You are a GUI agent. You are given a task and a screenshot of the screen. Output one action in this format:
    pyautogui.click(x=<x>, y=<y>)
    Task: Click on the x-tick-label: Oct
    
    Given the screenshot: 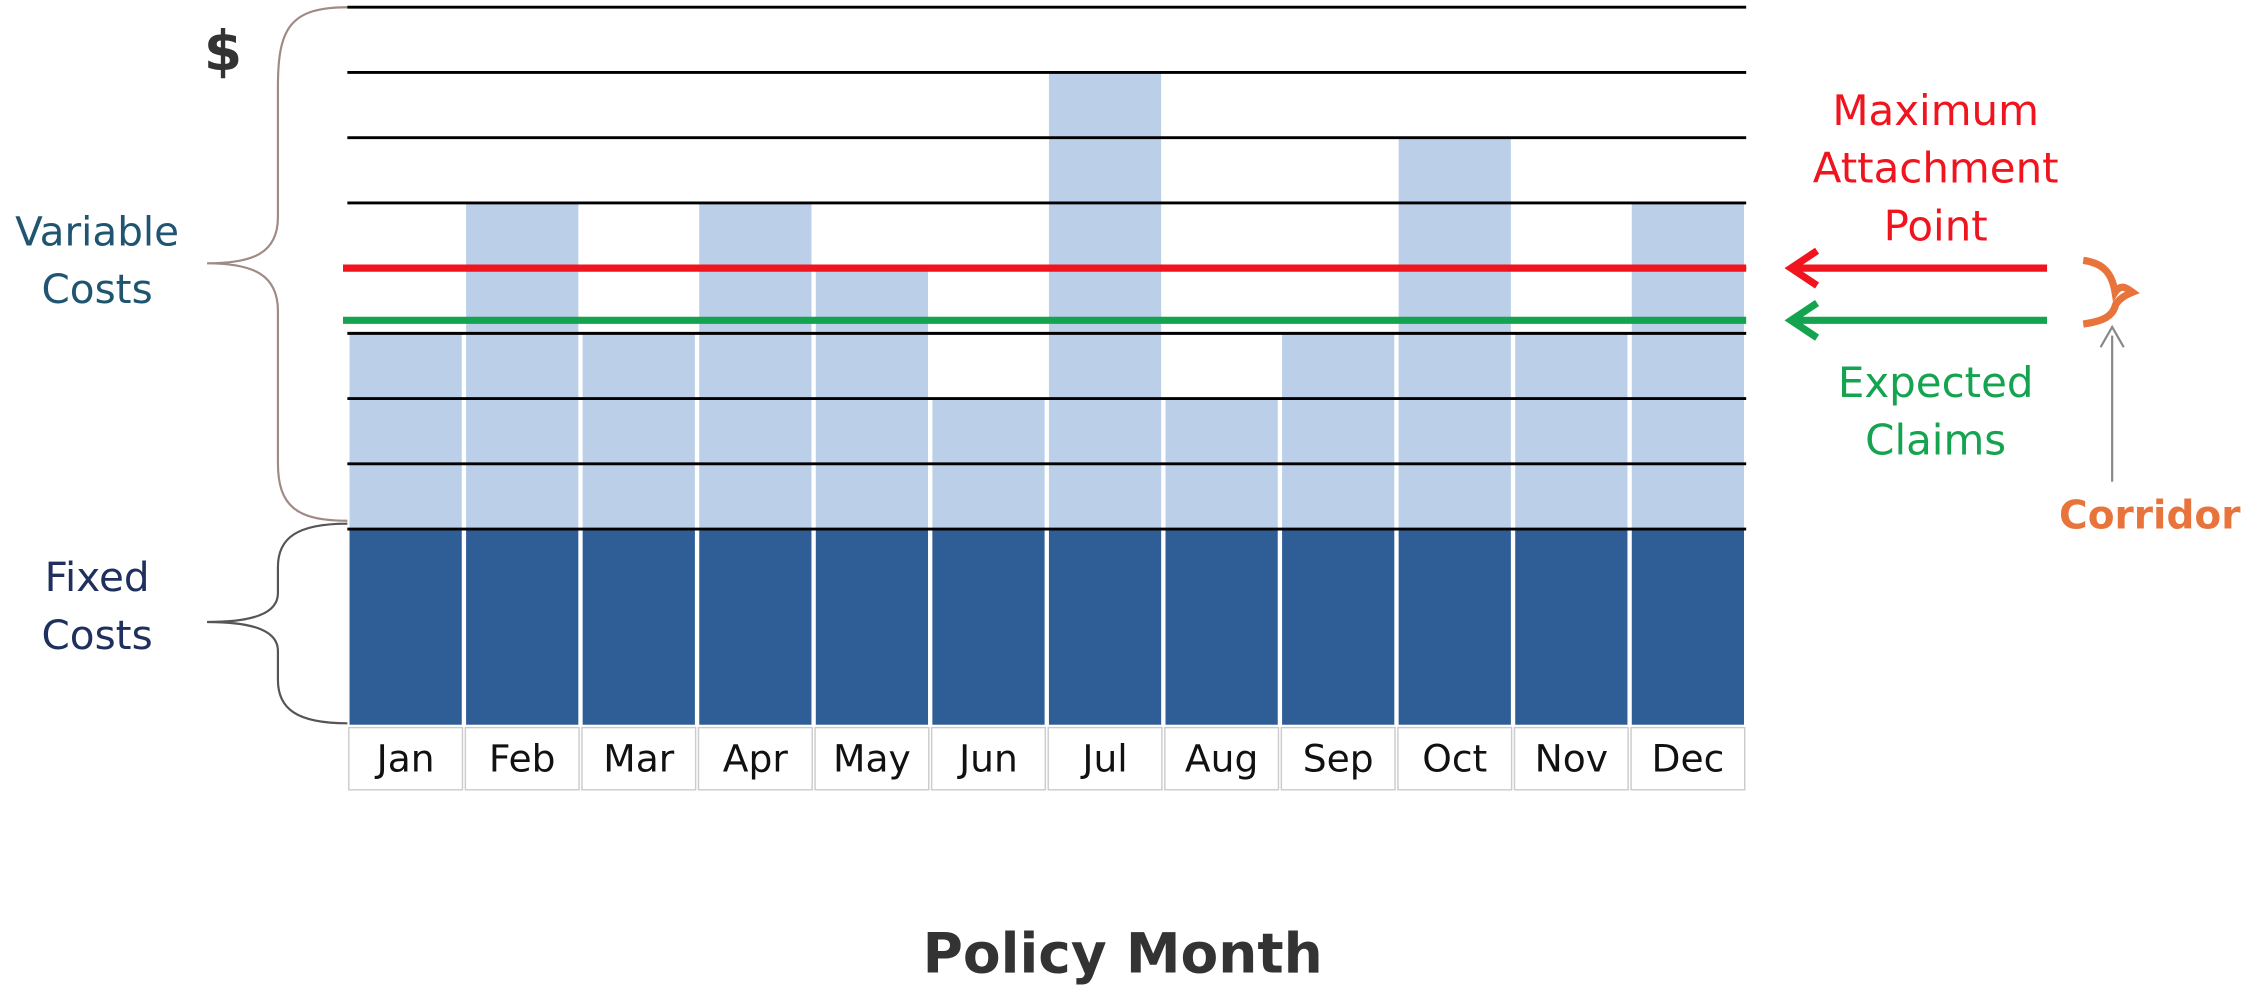 What is the action you would take?
    pyautogui.click(x=1454, y=758)
    